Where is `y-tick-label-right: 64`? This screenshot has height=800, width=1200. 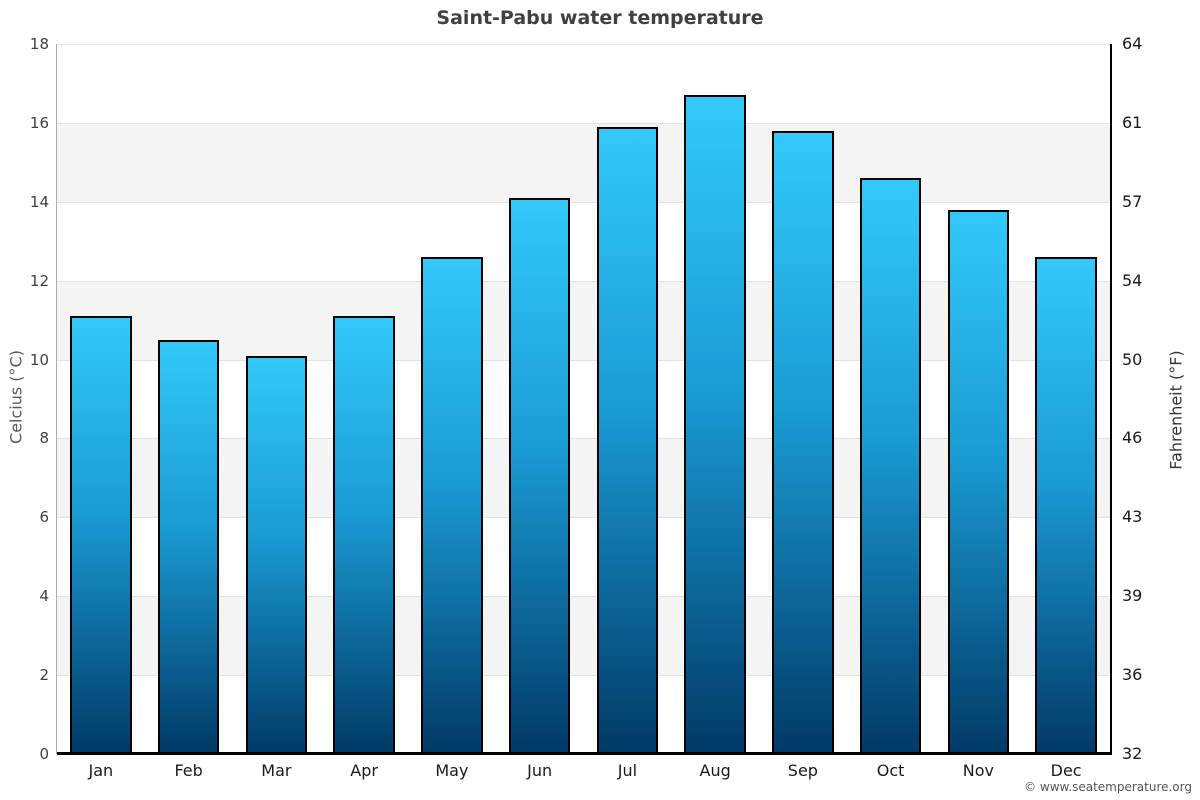 y-tick-label-right: 64 is located at coordinates (1132, 43).